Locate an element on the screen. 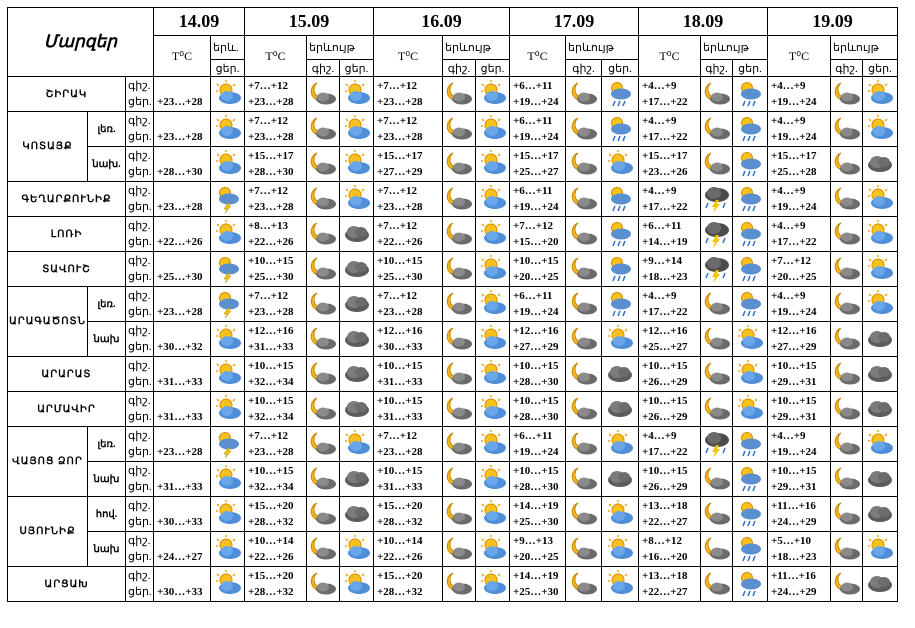  day-temperature: +32…+34 is located at coordinates (271, 417).